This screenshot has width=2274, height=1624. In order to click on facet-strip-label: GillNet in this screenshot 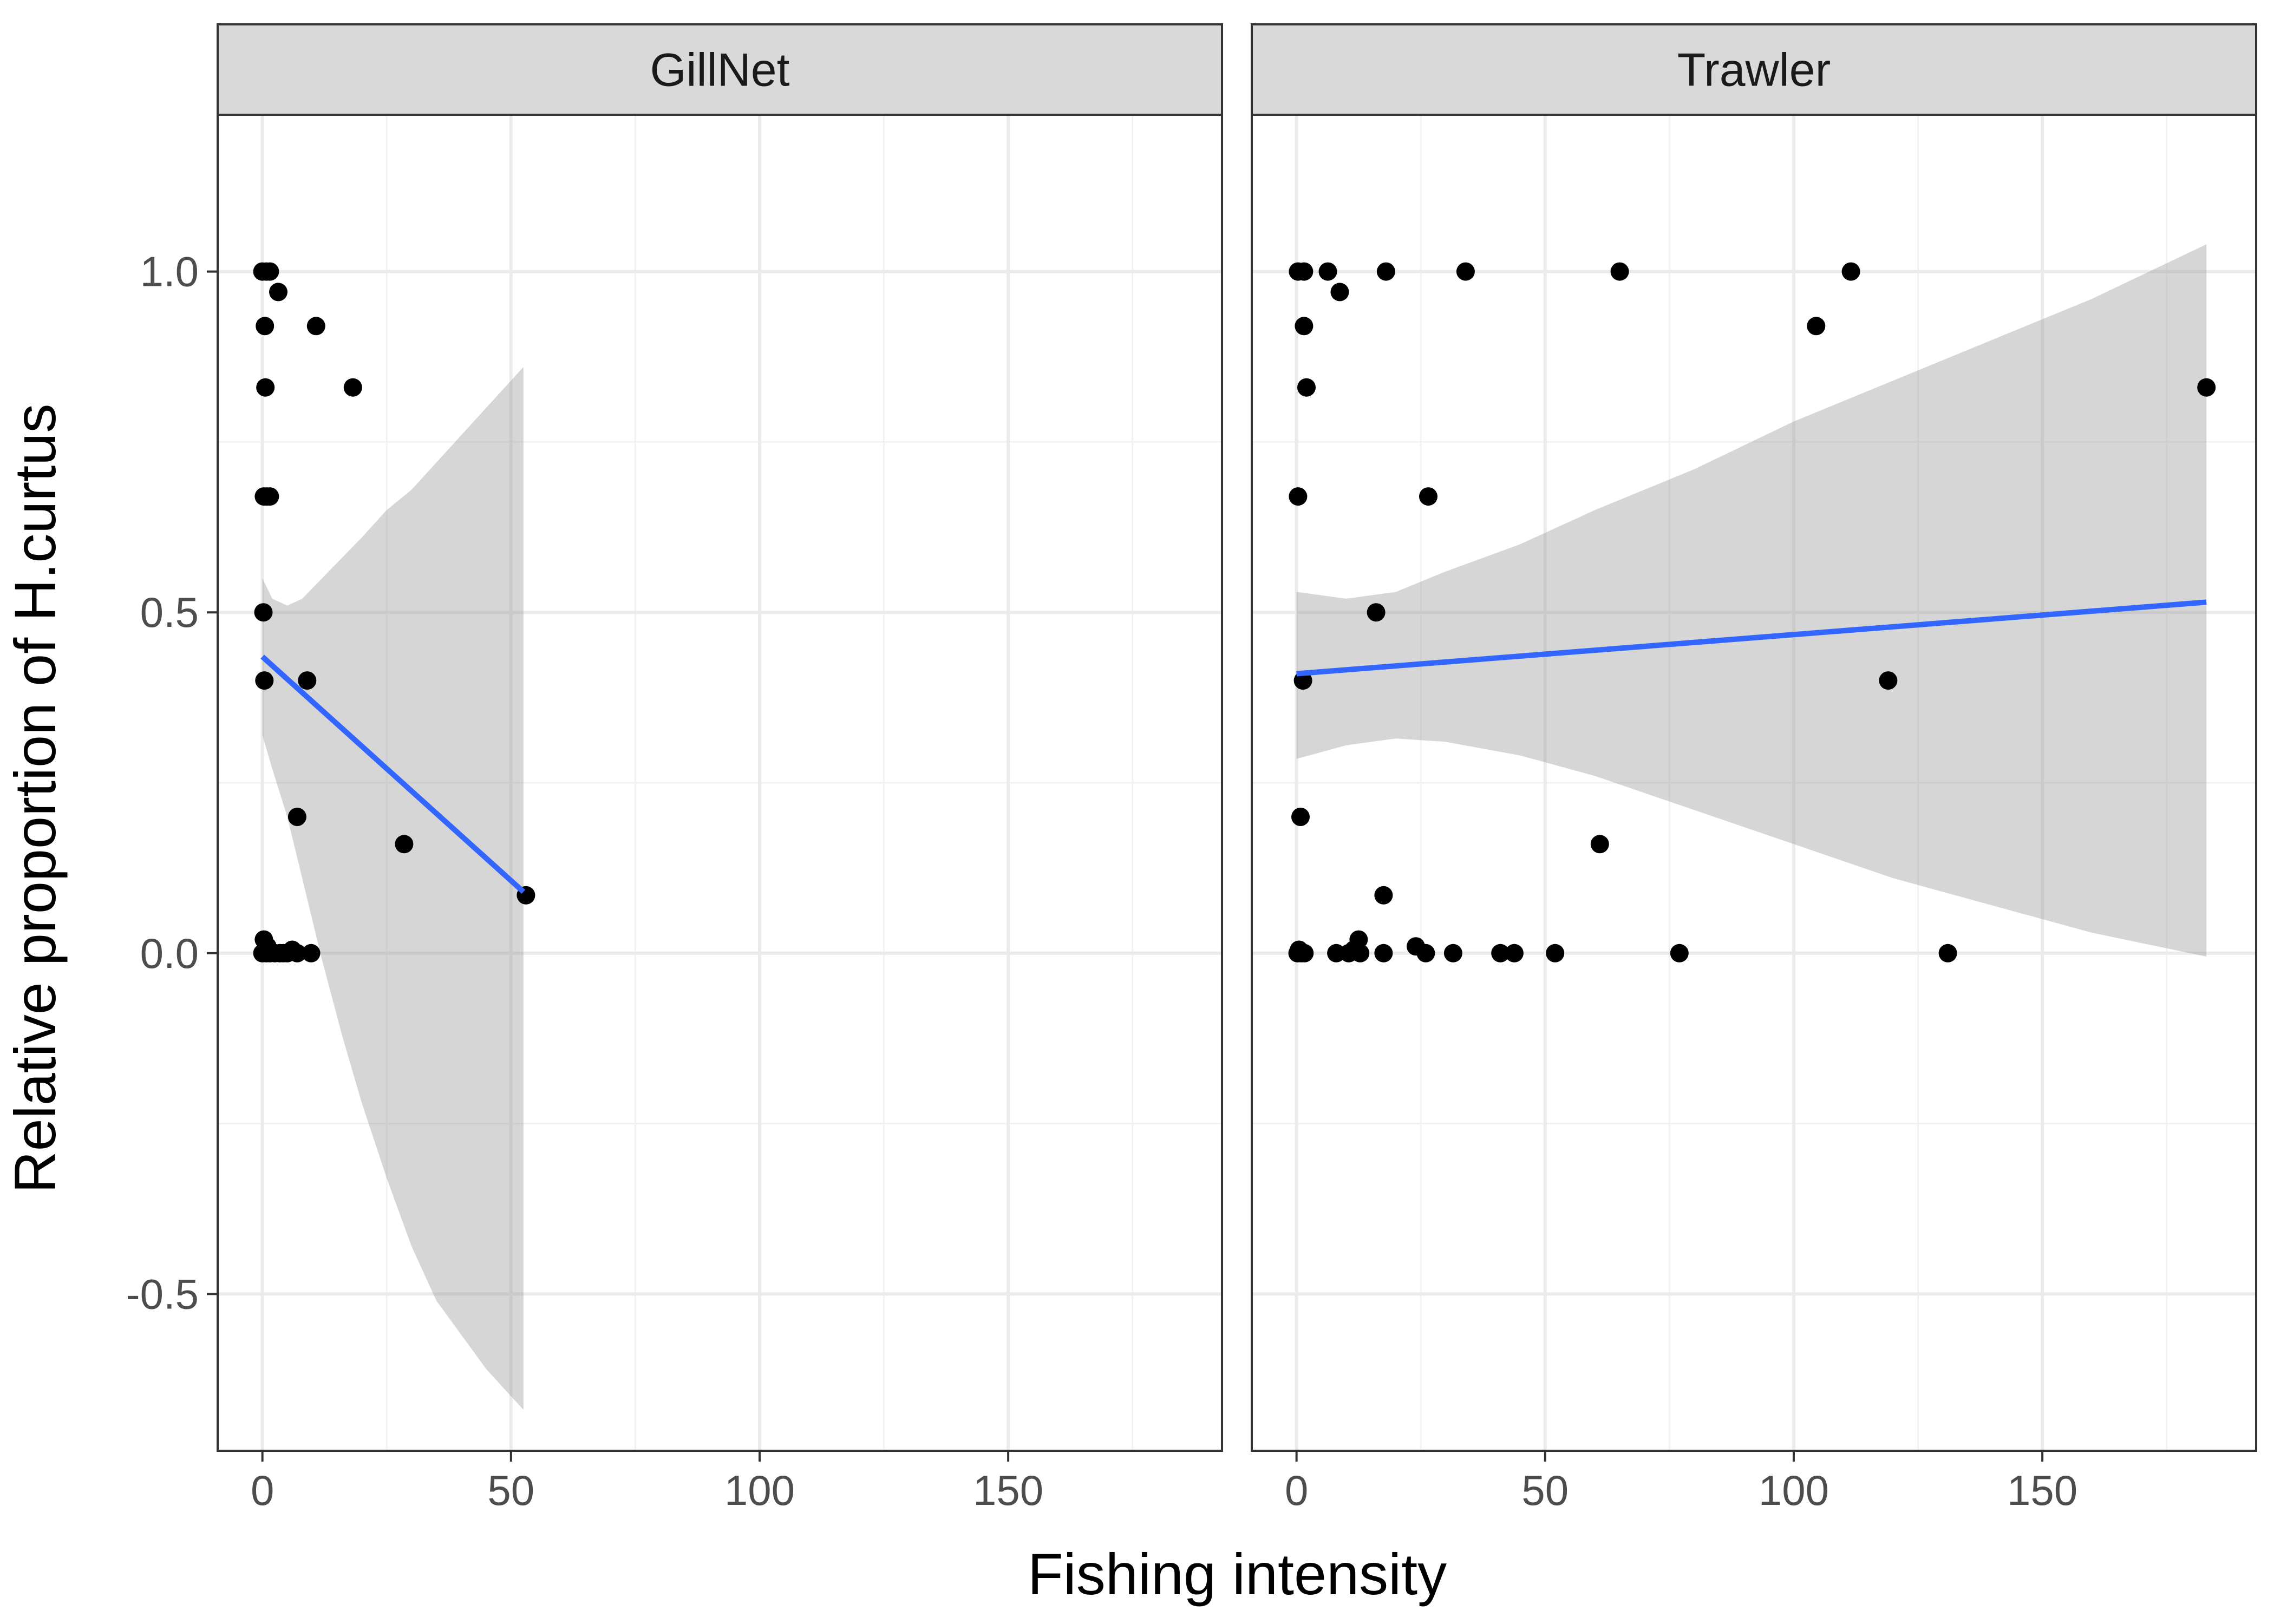, I will do `click(720, 70)`.